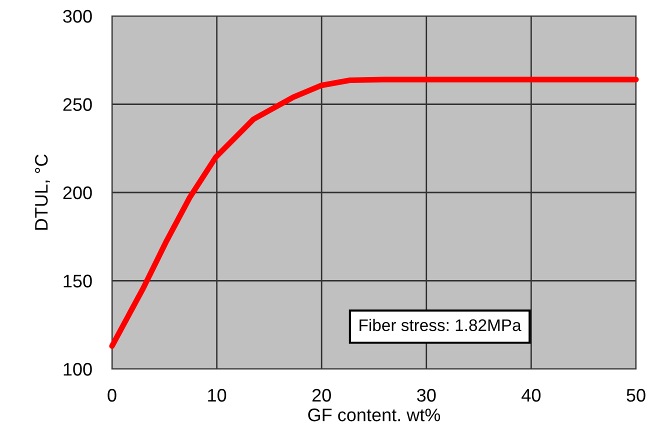 The image size is (649, 441). What do you see at coordinates (321, 395) in the screenshot?
I see `x-tick-label: 20` at bounding box center [321, 395].